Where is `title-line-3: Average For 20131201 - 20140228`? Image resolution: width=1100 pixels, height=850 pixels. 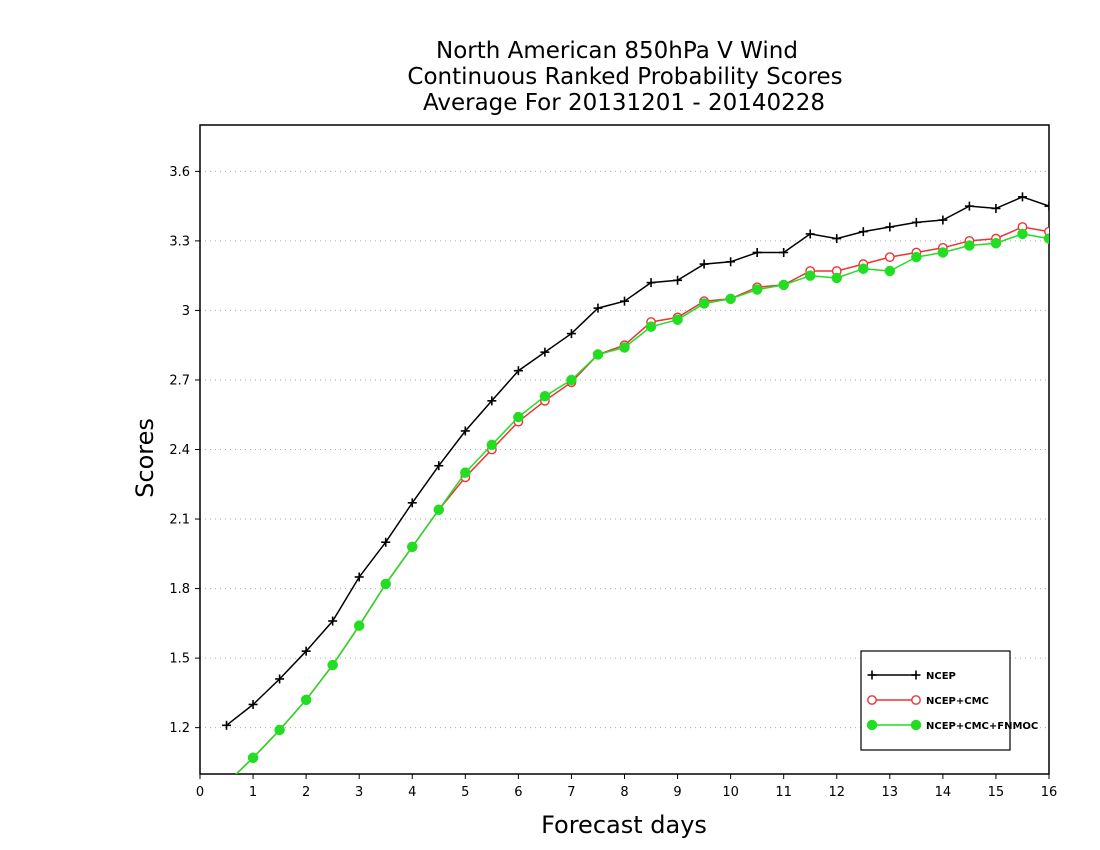 title-line-3: Average For 20131201 - 20140228 is located at coordinates (624, 103).